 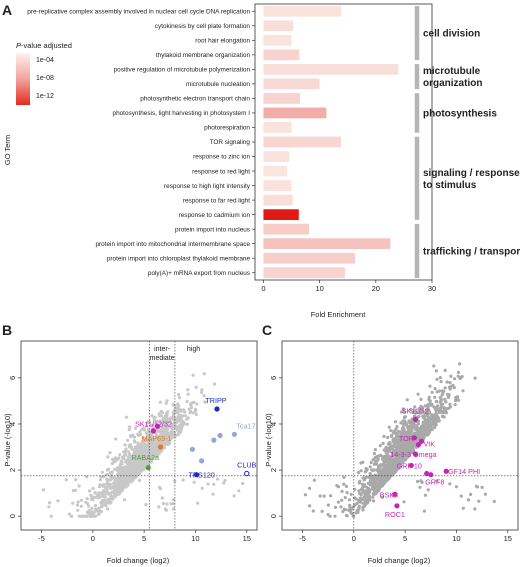 I want to click on go-term-label: protein import into nucleus, so click(x=212, y=229).